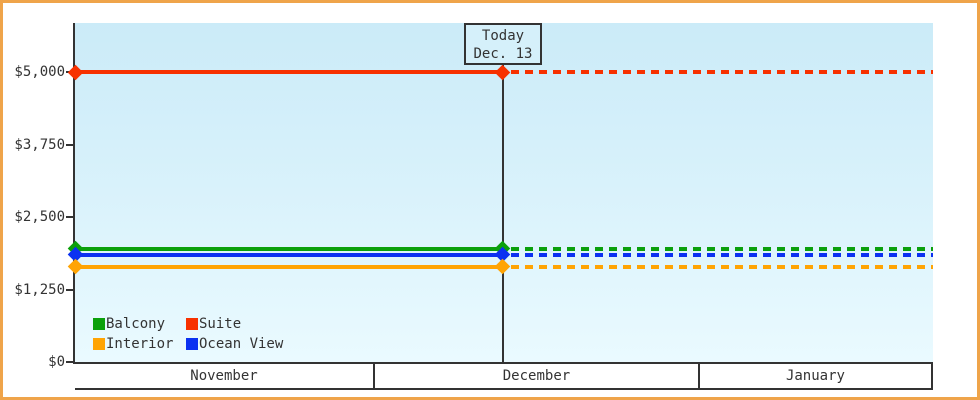 Image resolution: width=980 pixels, height=400 pixels. I want to click on legend-item-balcony: Balcony, so click(139, 324).